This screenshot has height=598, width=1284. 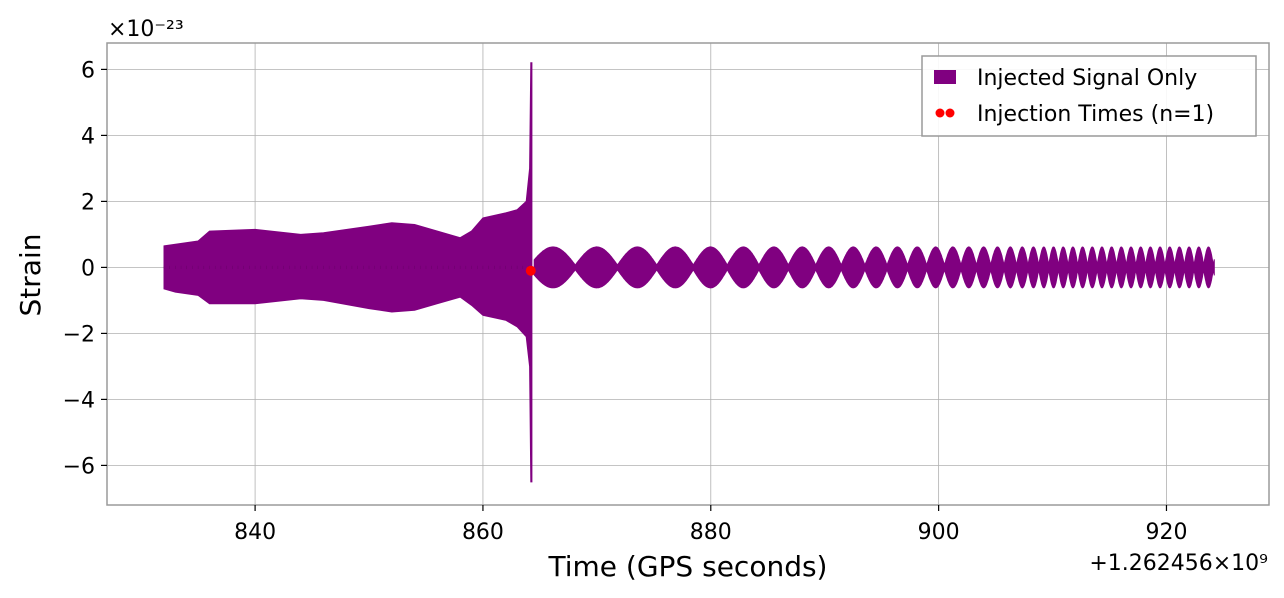 What do you see at coordinates (255, 532) in the screenshot?
I see `x-tick-label: 840` at bounding box center [255, 532].